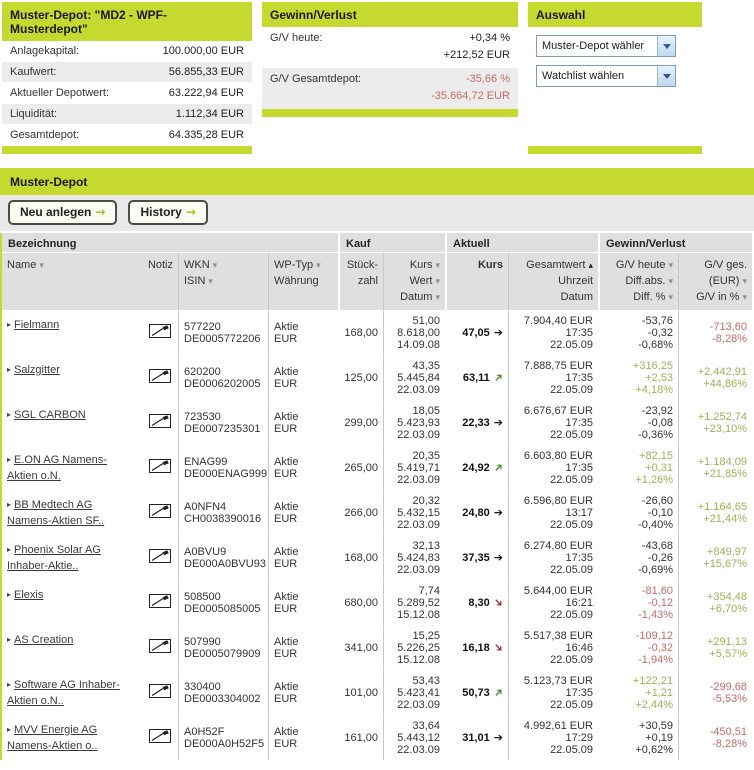 The height and width of the screenshot is (770, 754). What do you see at coordinates (50, 414) in the screenshot?
I see `stock-link: SGL CARBON` at bounding box center [50, 414].